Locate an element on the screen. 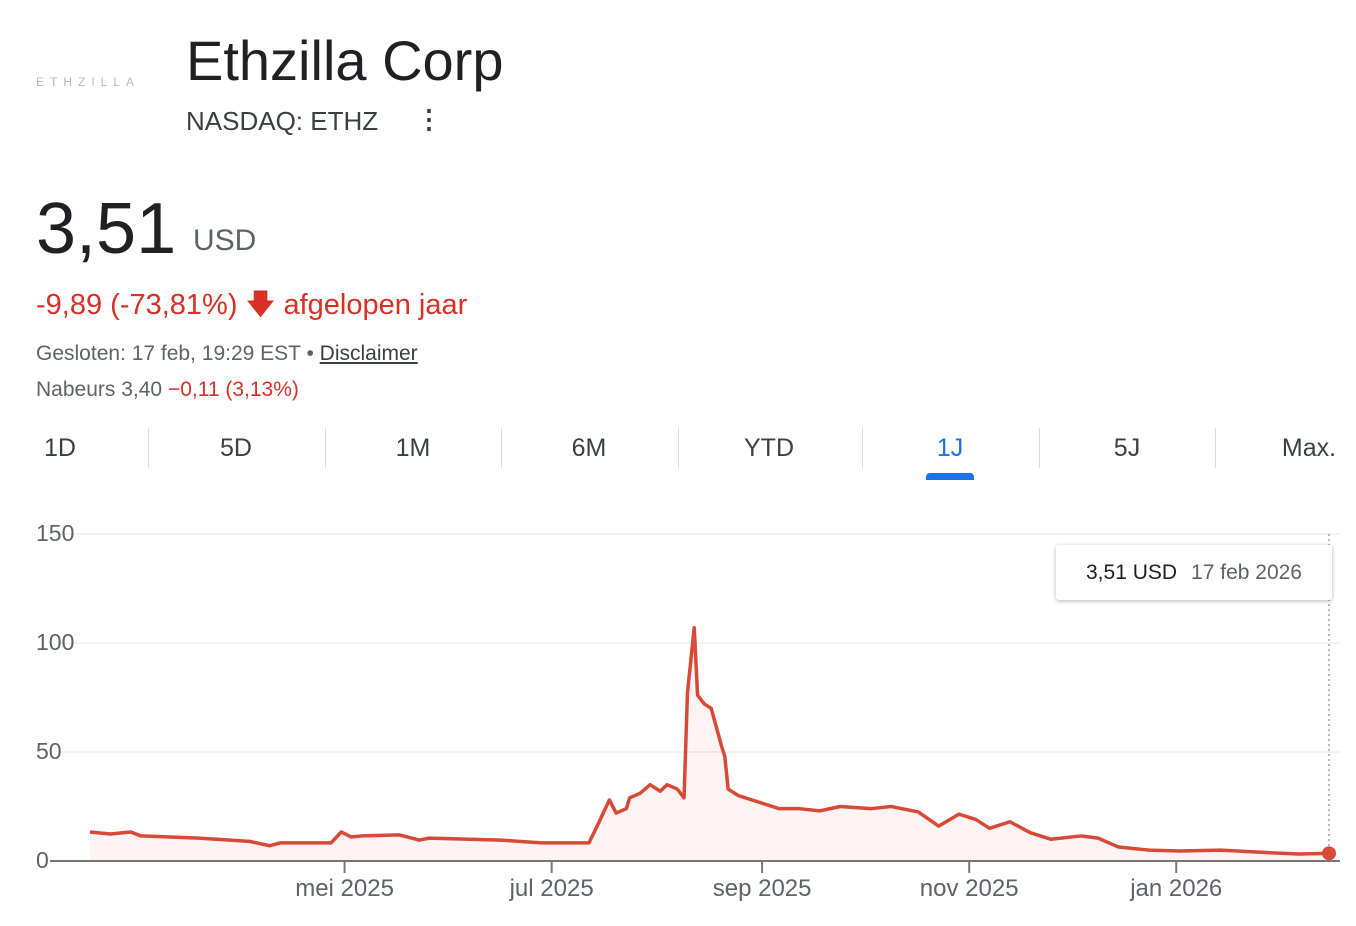 This screenshot has width=1356, height=926. more-vert-icon: ⋮ is located at coordinates (429, 119).